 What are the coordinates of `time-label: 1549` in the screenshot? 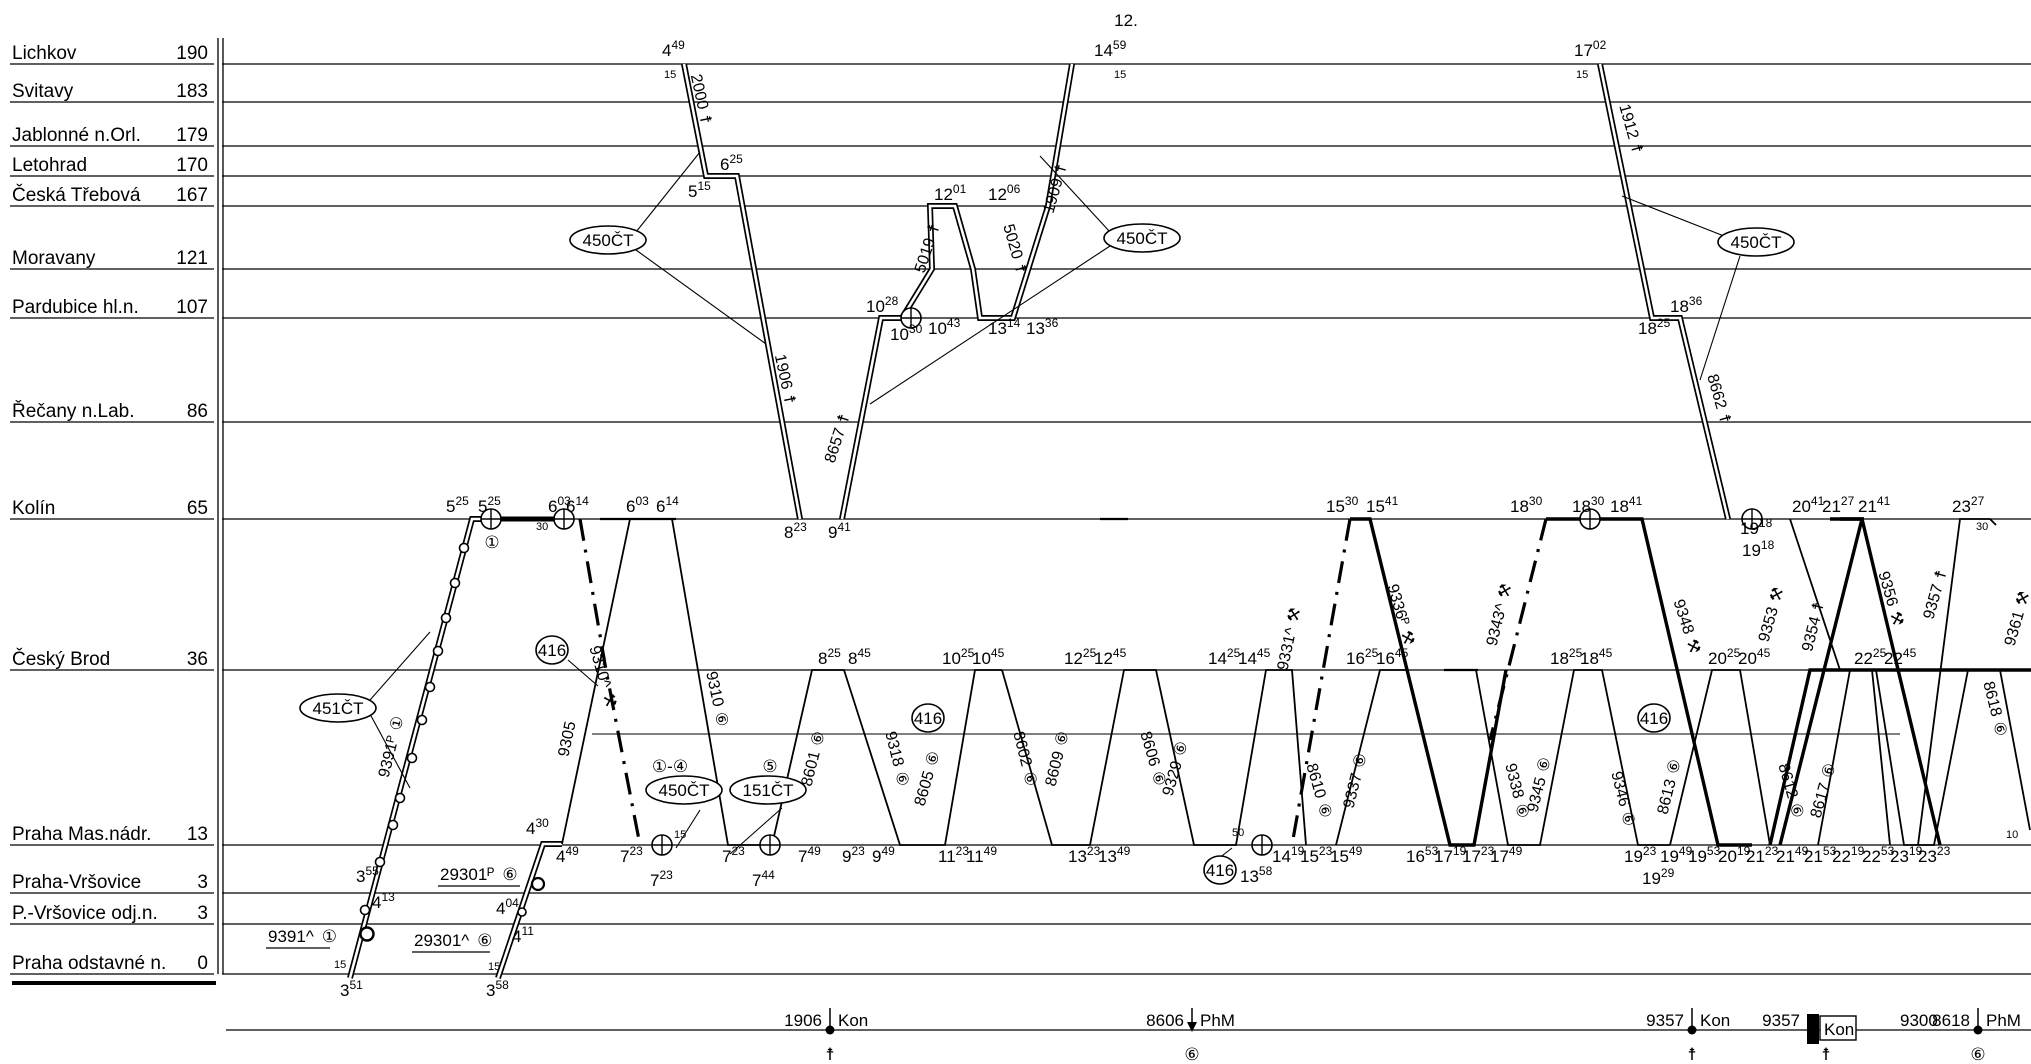 It's located at (1346, 855).